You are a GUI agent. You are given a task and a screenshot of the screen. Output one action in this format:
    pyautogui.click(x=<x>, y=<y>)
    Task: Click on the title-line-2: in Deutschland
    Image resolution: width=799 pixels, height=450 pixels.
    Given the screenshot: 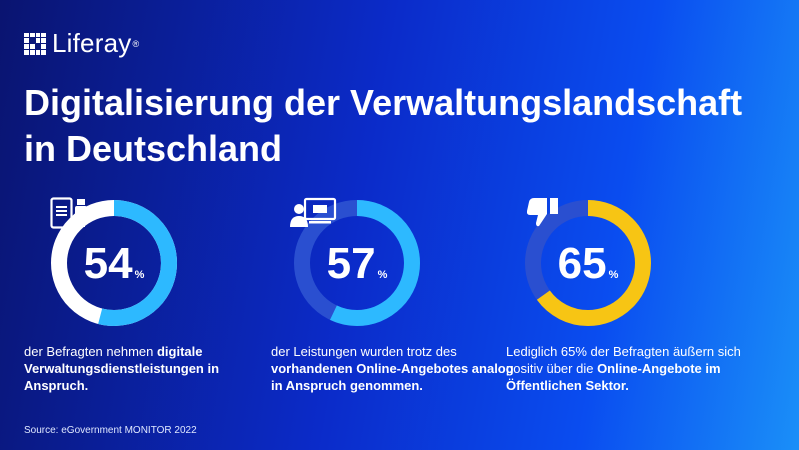 What is the action you would take?
    pyautogui.click(x=153, y=148)
    